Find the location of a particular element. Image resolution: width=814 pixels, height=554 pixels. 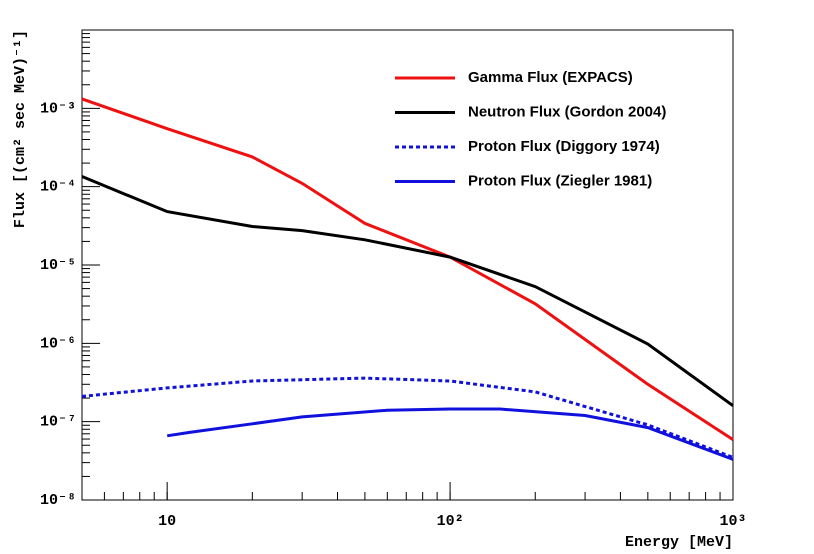

y-tick-label: 10⁻³ is located at coordinates (58, 108).